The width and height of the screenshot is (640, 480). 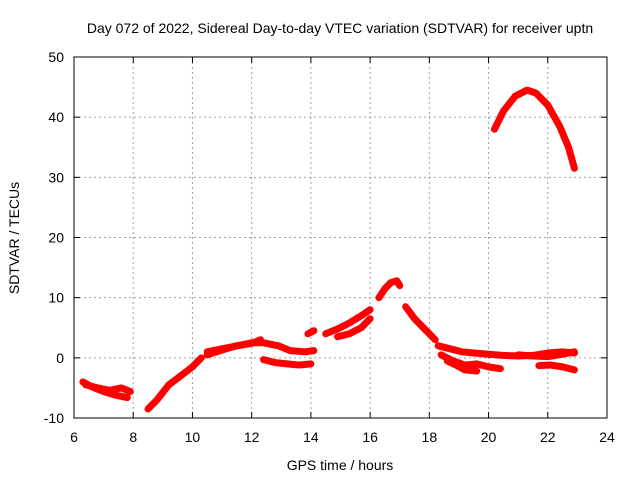 What do you see at coordinates (311, 437) in the screenshot?
I see `x-tick-label: 14` at bounding box center [311, 437].